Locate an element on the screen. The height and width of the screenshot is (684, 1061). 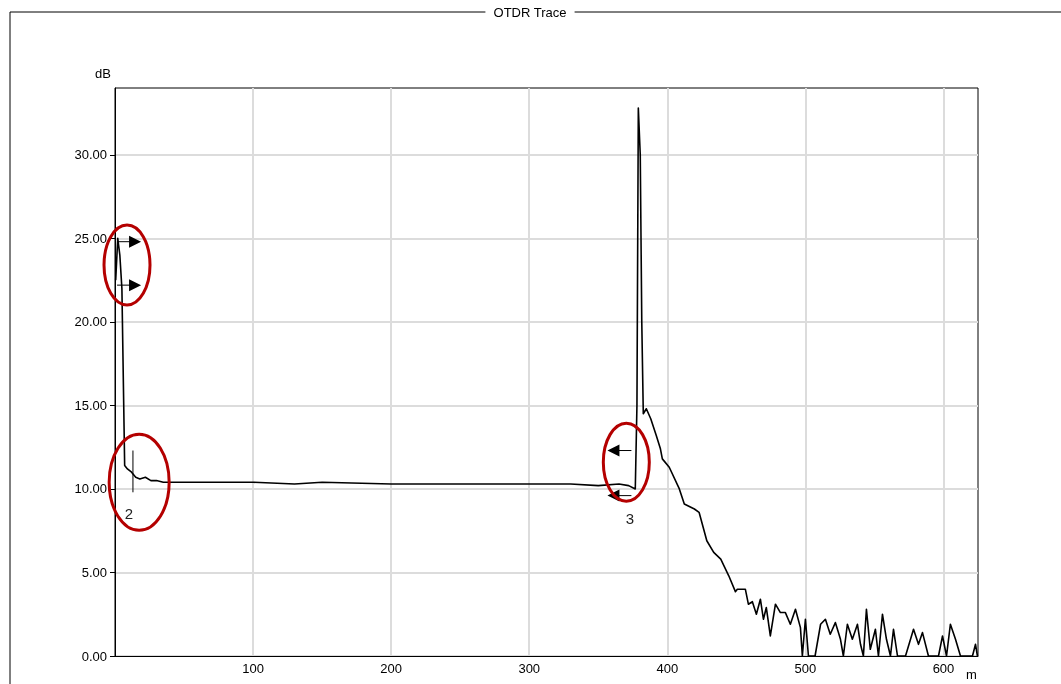
x-tick-label: 400 is located at coordinates (667, 668).